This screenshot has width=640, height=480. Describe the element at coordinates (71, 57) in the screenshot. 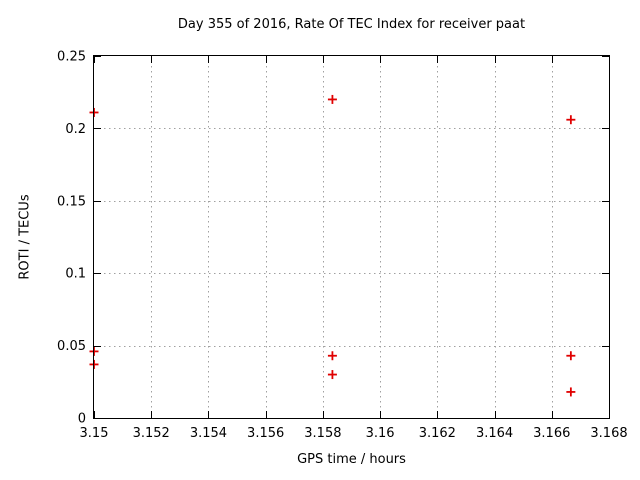

I see `y-tick-label: 0.25` at that location.